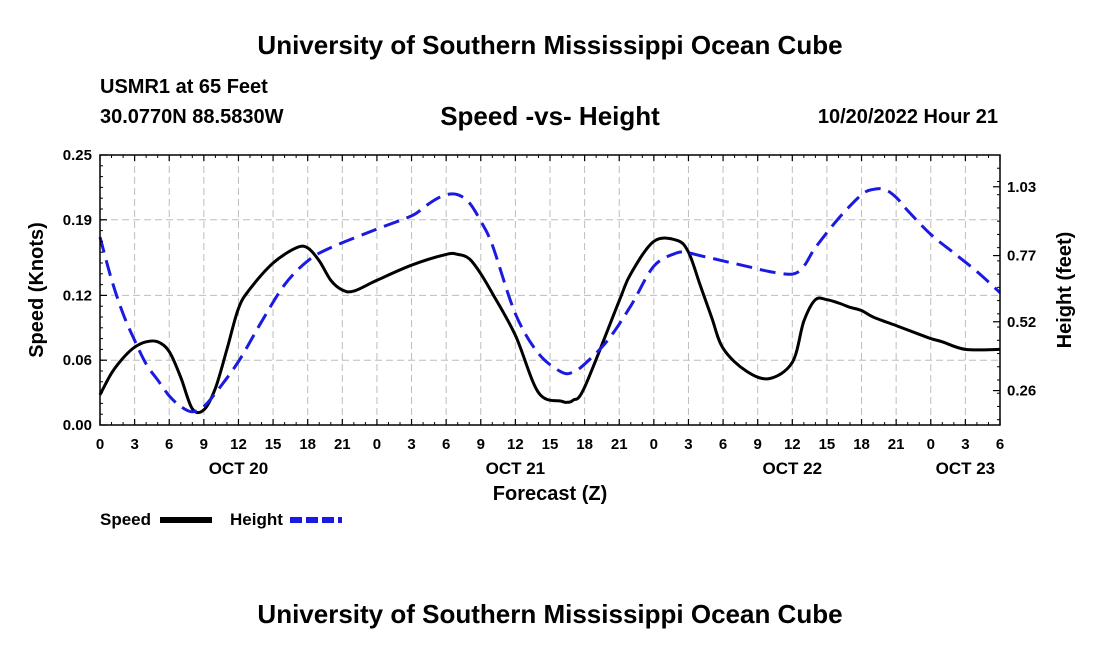  I want to click on legend: Speed Height, so click(221, 519).